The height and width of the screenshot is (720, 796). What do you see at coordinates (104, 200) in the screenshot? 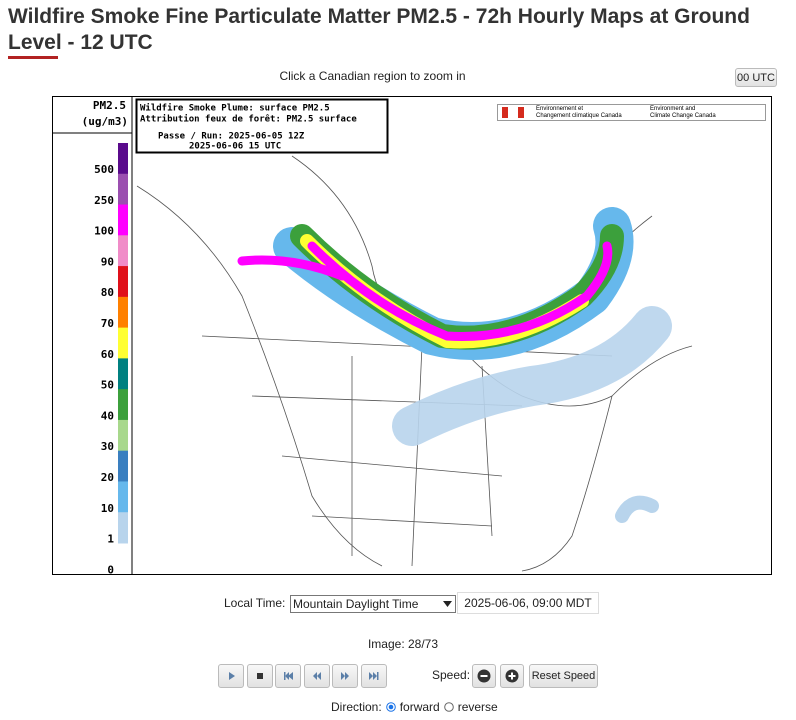
I see `legend-label: 250` at bounding box center [104, 200].